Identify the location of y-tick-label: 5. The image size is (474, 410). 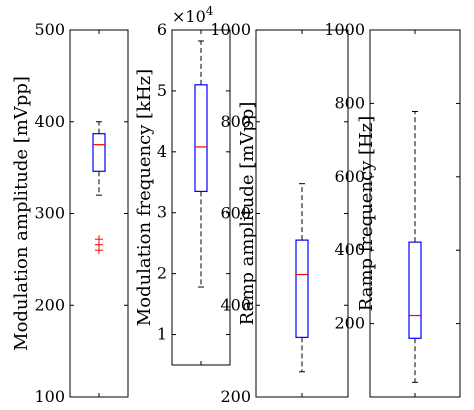
(162, 90).